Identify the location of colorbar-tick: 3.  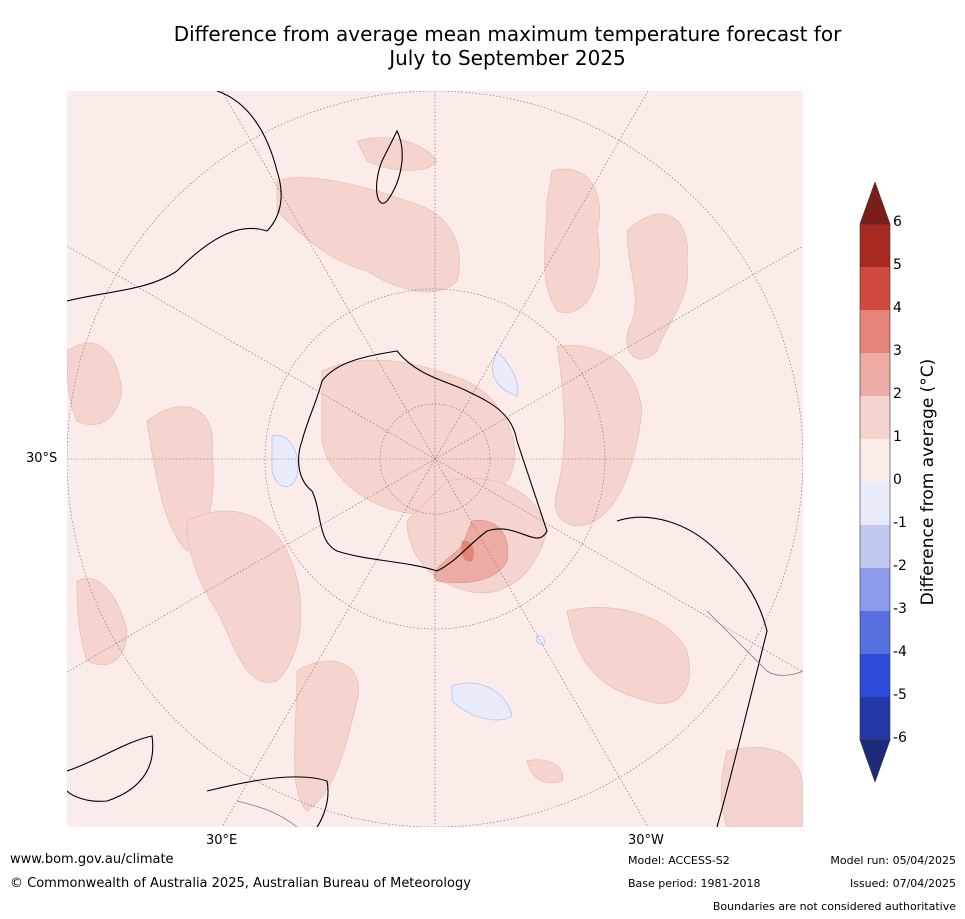
(897, 351).